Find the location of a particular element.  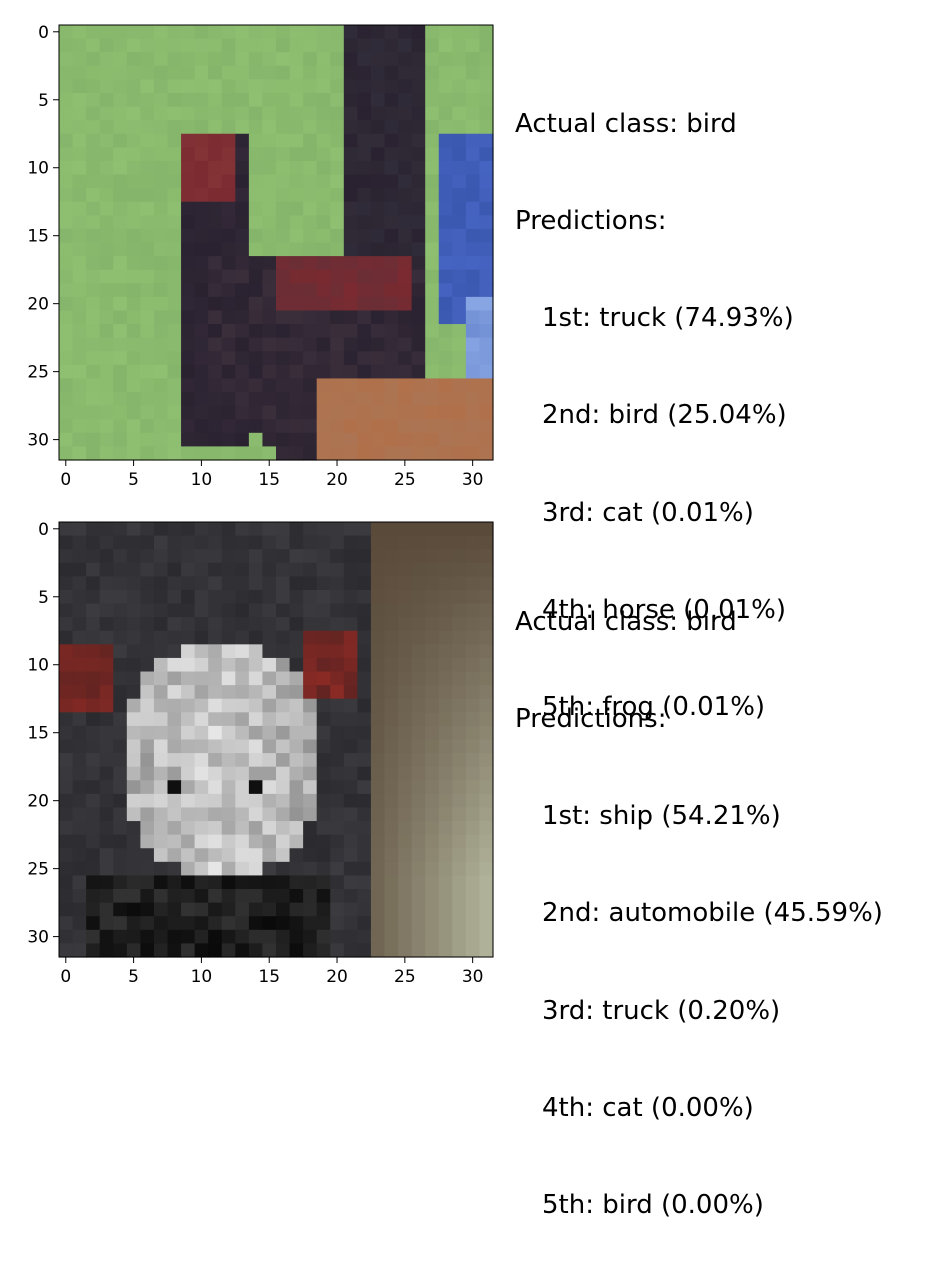

x-tick-label: 10 is located at coordinates (202, 480).